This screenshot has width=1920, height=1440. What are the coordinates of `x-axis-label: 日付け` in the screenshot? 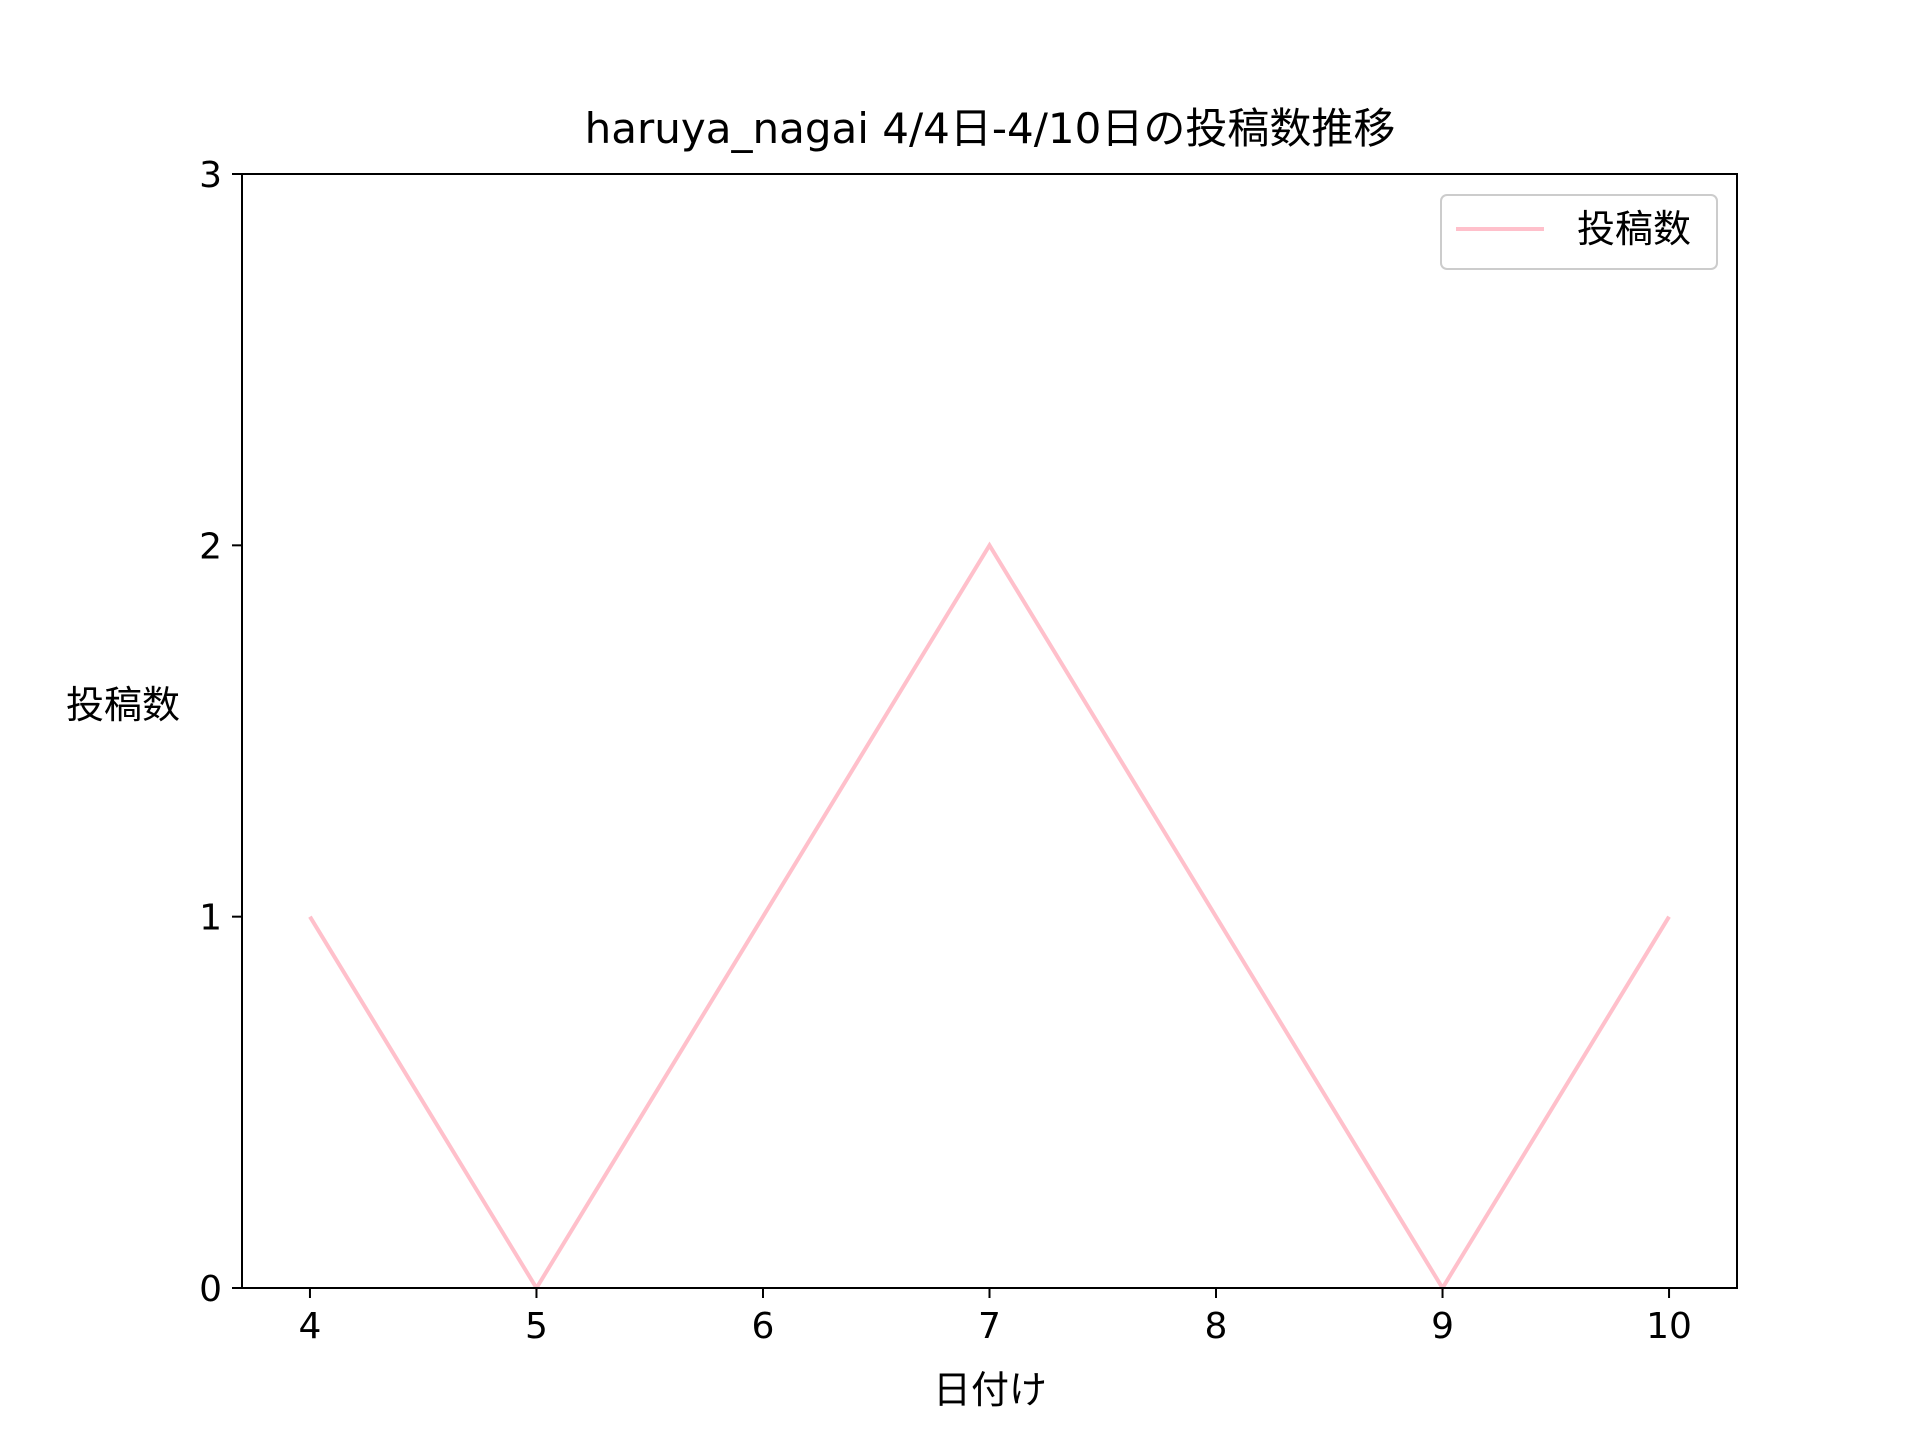 It's located at (990, 1390).